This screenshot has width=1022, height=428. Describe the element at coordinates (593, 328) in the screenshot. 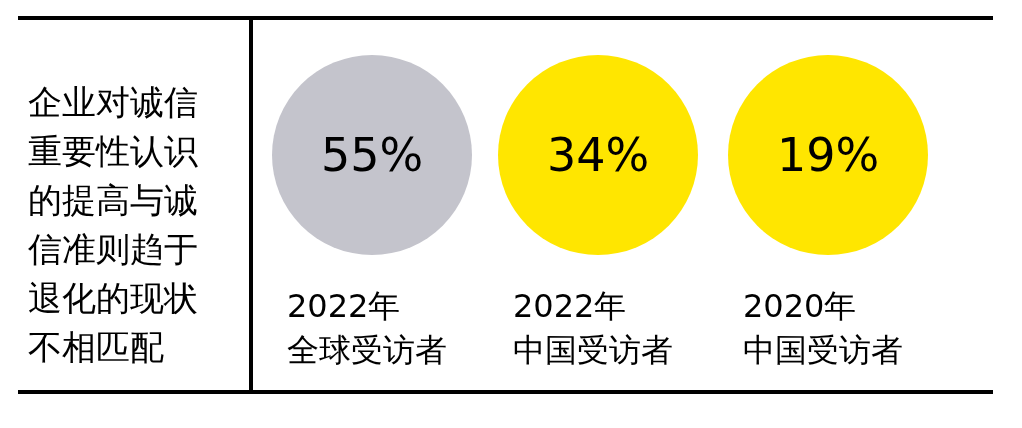

I see `category-label: 2022年中国受访者` at that location.